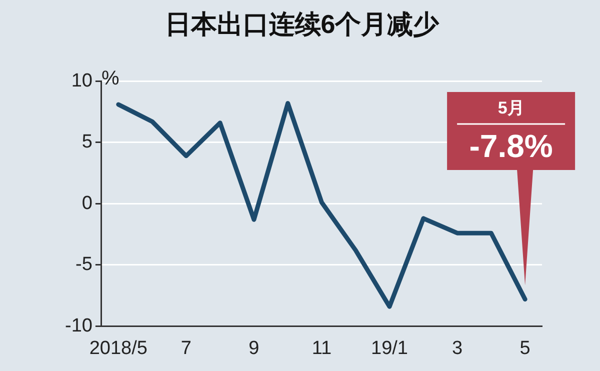 Image resolution: width=600 pixels, height=371 pixels. I want to click on x-tick-label: 5, so click(525, 348).